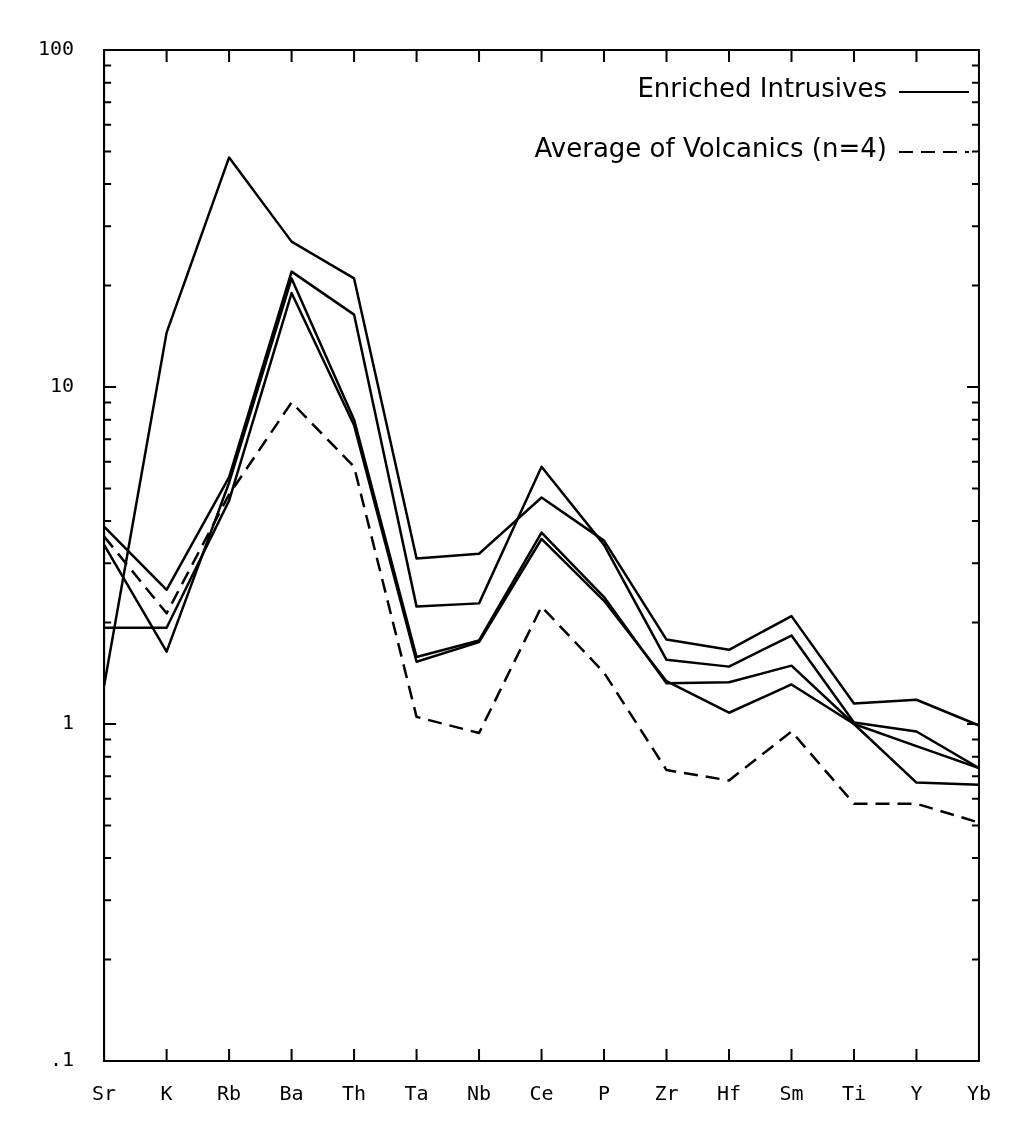 The height and width of the screenshot is (1137, 1021). What do you see at coordinates (979, 1093) in the screenshot?
I see `x-tick-label: Yb` at bounding box center [979, 1093].